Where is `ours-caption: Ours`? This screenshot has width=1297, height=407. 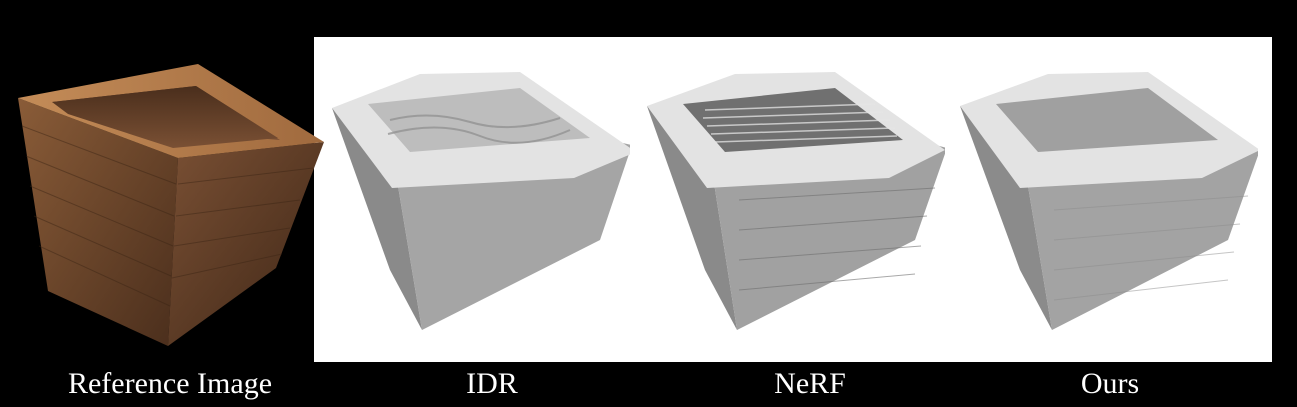
ours-caption: Ours is located at coordinates (1110, 383).